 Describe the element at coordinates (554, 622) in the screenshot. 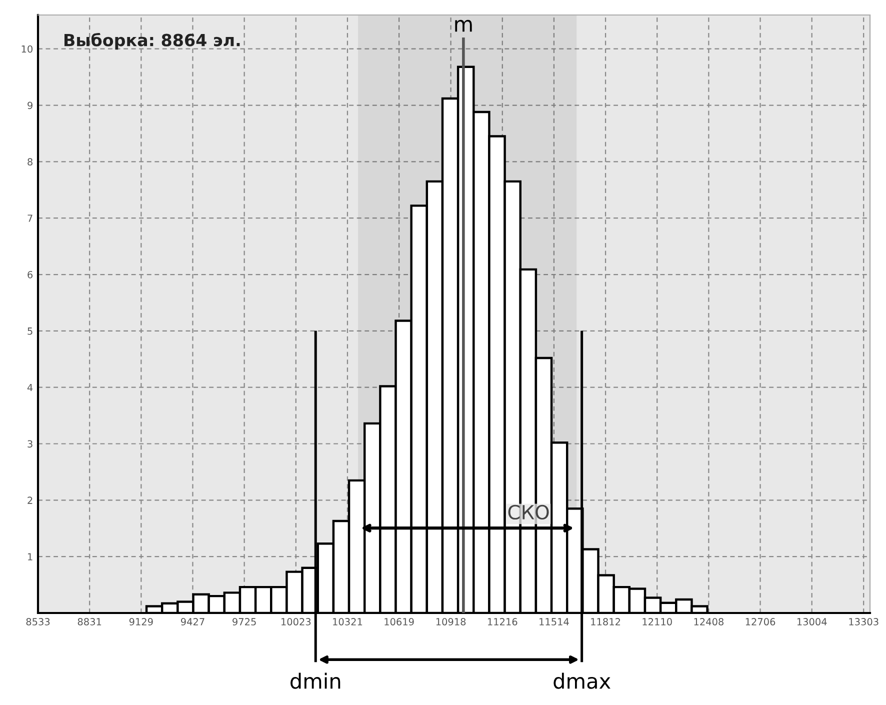

I see `x-tick-label: 11514` at that location.